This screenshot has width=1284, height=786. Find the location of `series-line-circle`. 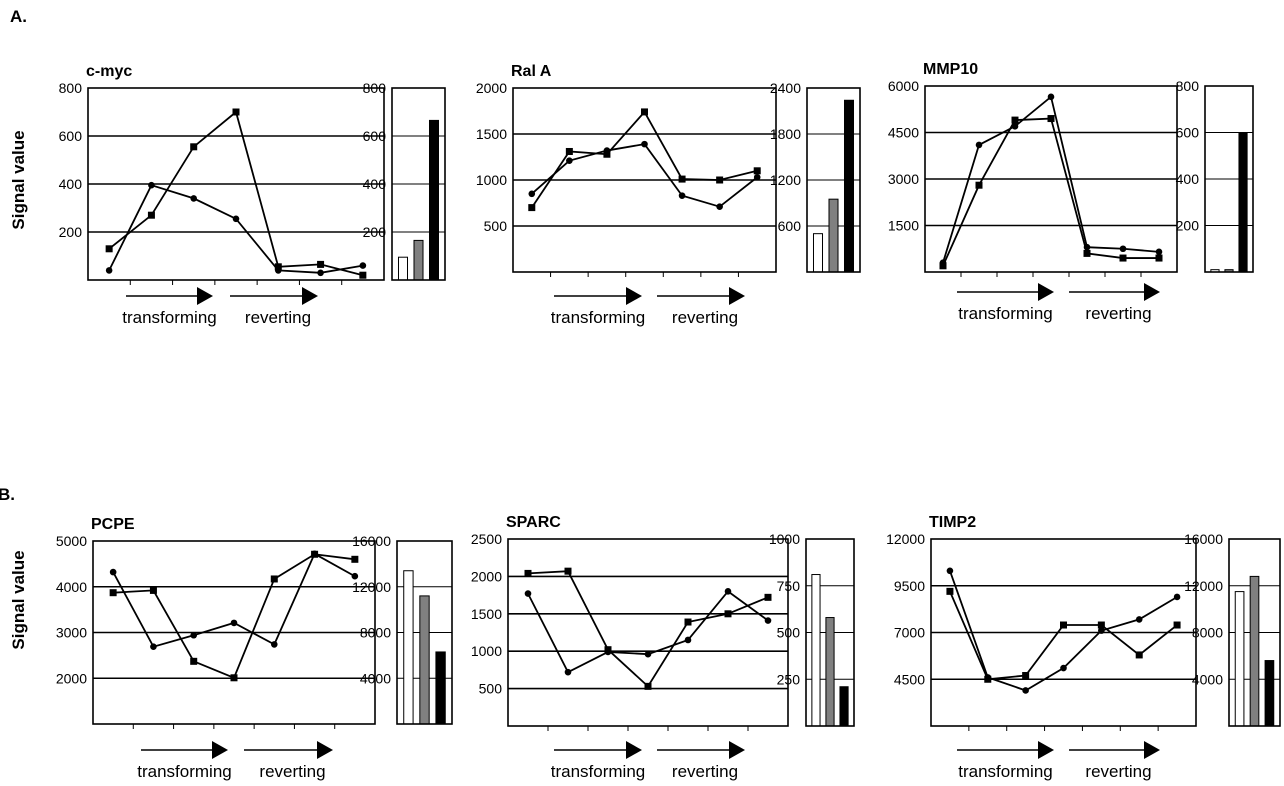

series-line-circle is located at coordinates (236, 229).